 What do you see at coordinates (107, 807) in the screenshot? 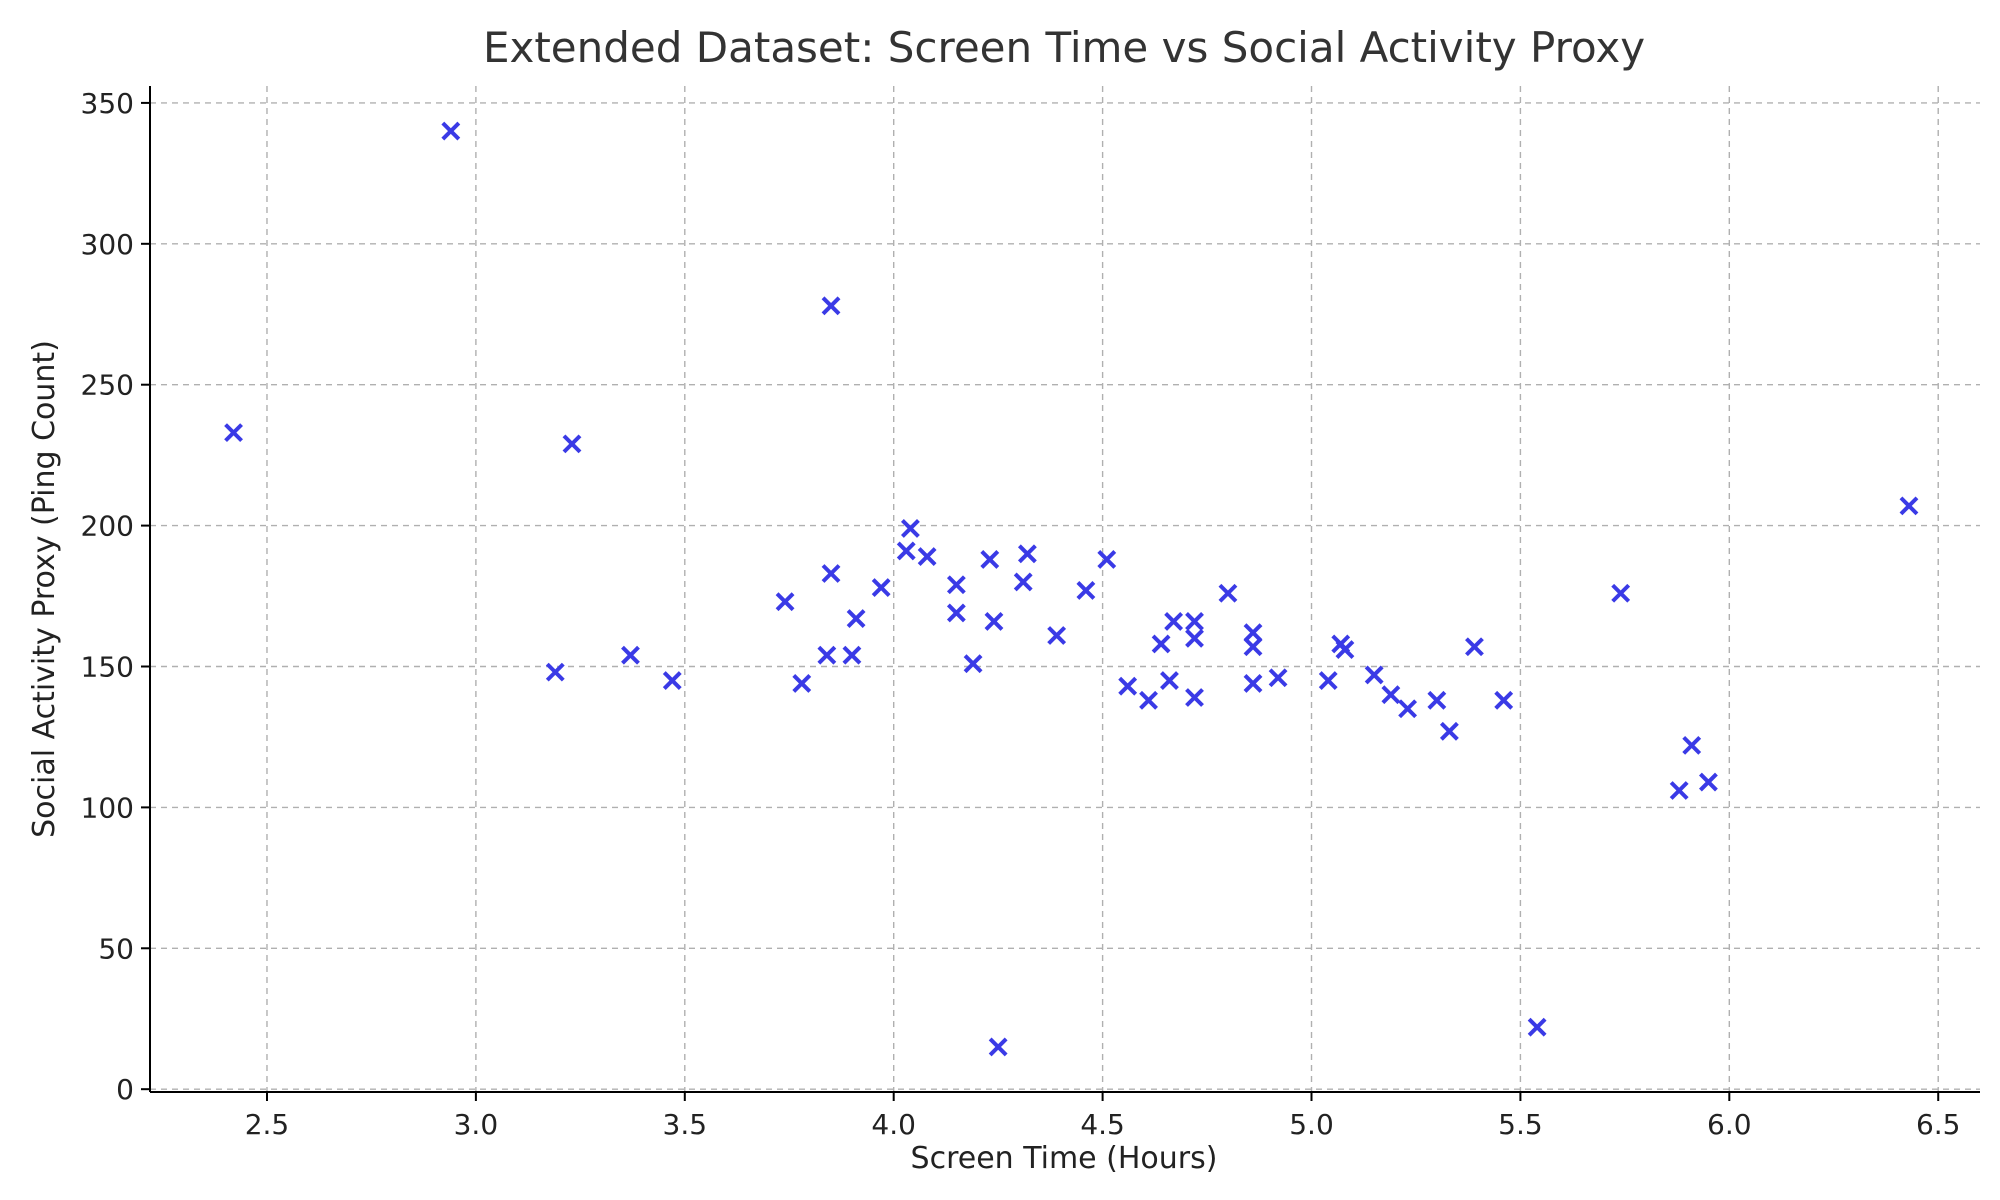
I see `y-tick-label: 100` at bounding box center [107, 807].